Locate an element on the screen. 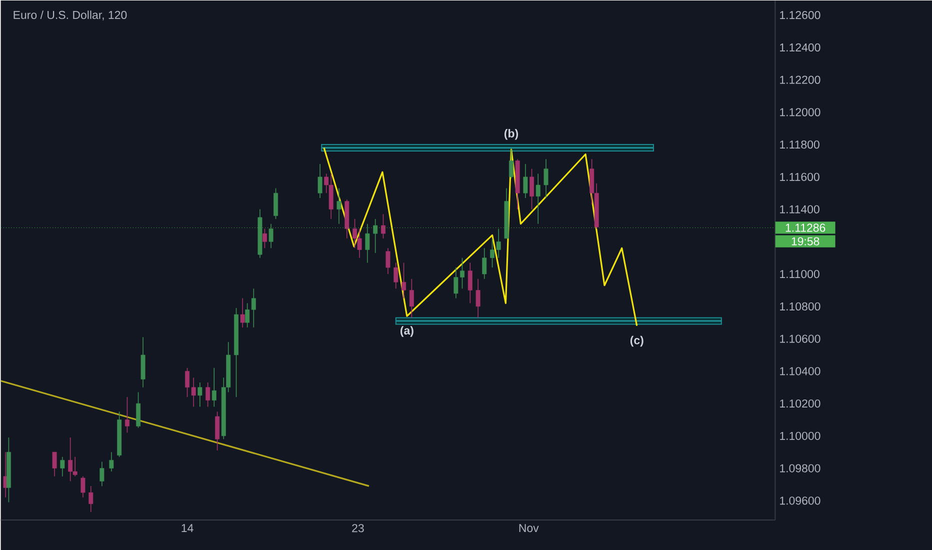  annotation: (a) is located at coordinates (407, 331).